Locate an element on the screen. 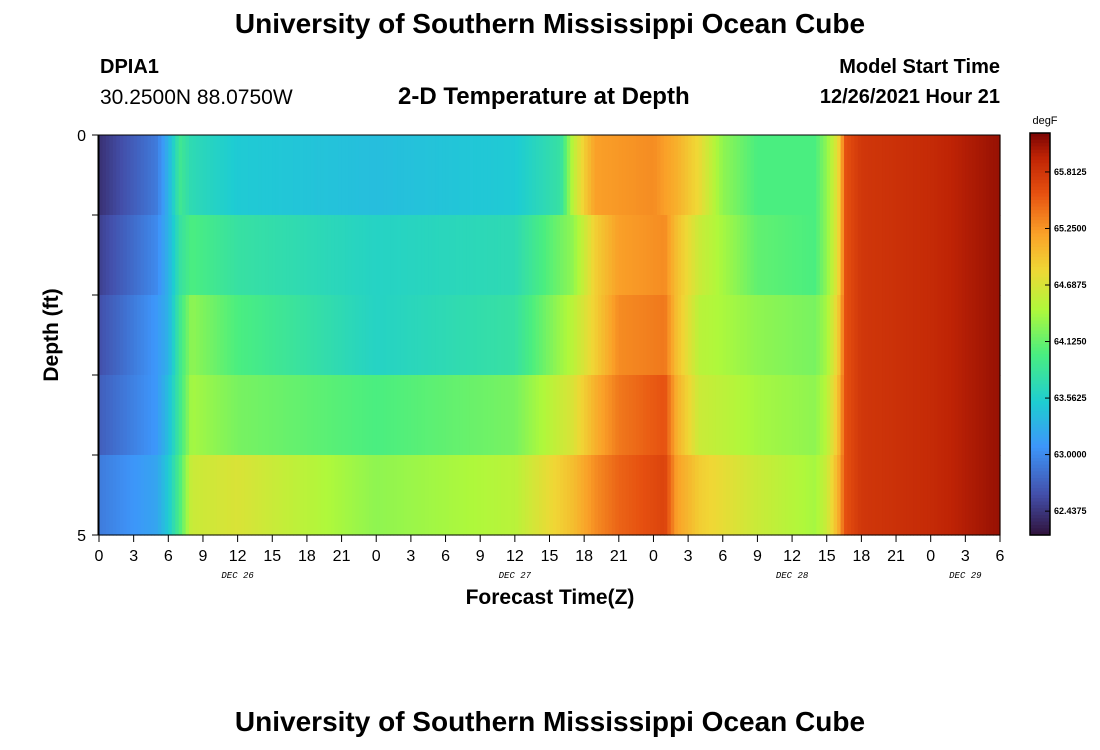 The width and height of the screenshot is (1100, 750). y-axis: 05 is located at coordinates (88, 336).